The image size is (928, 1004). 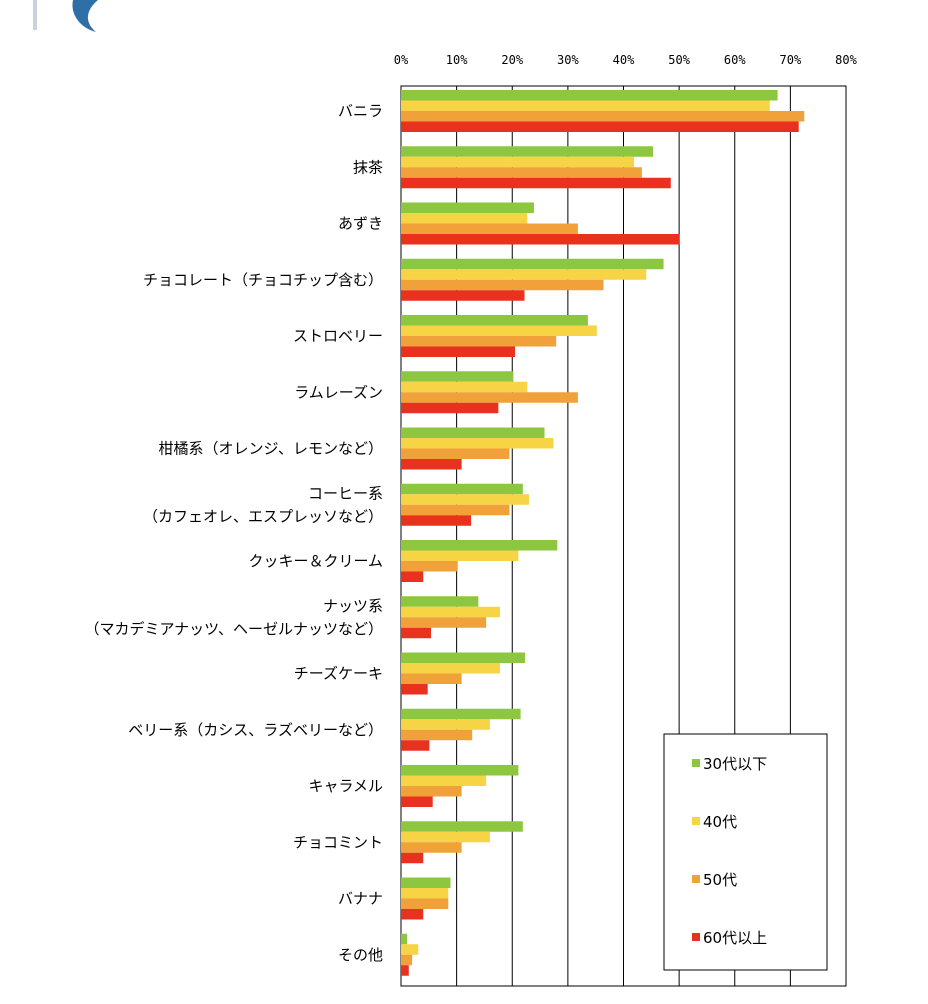 What do you see at coordinates (735, 60) in the screenshot?
I see `x-tick-label: 60%` at bounding box center [735, 60].